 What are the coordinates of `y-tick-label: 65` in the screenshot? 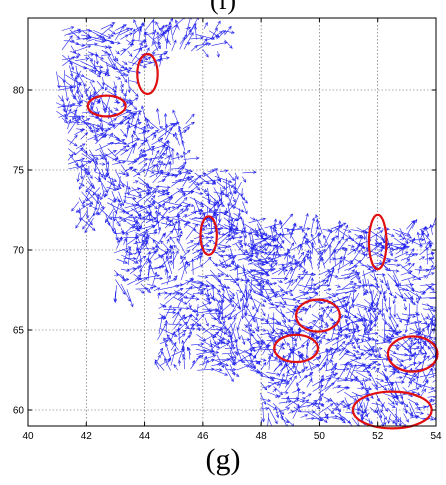 It's located at (19, 331).